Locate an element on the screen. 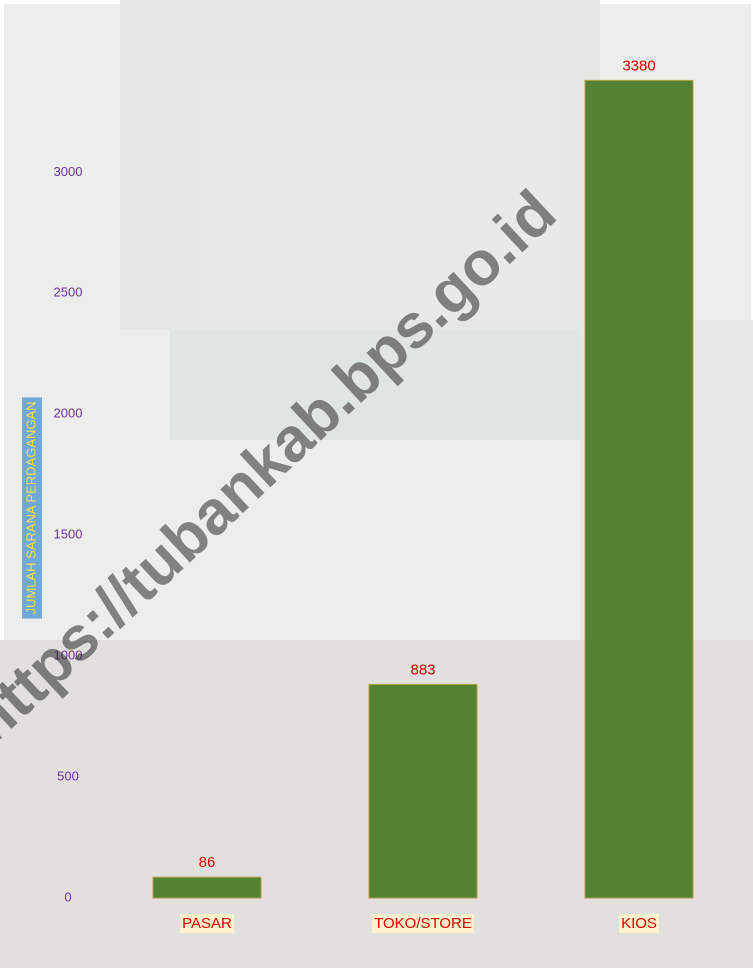 The image size is (753, 968). x-tick-label: PASAR is located at coordinates (207, 923).